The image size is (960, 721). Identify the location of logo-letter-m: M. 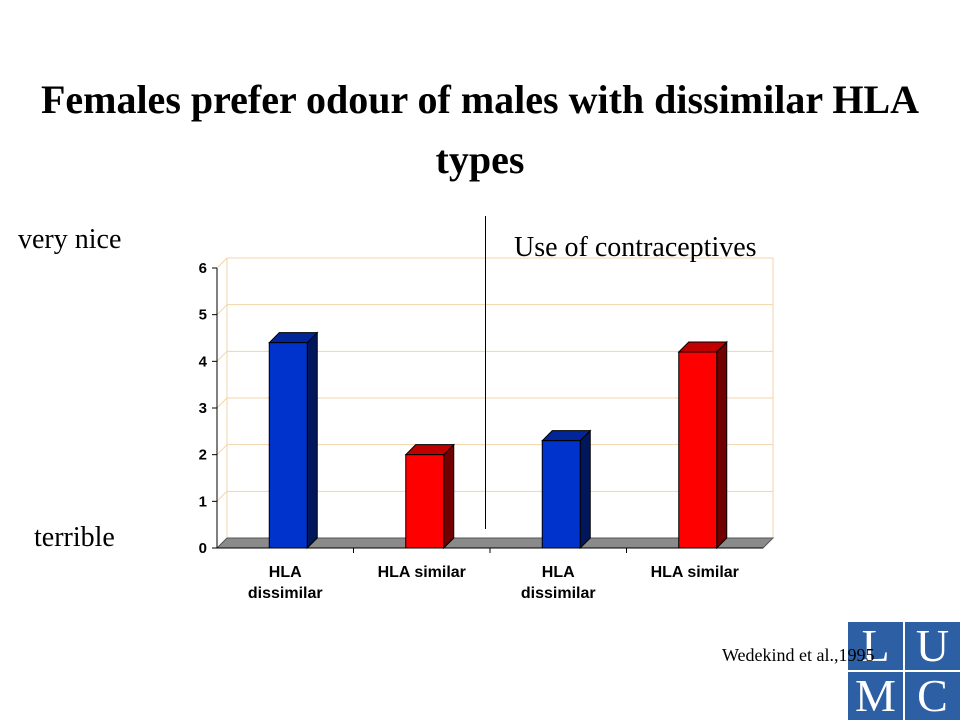
(875, 696).